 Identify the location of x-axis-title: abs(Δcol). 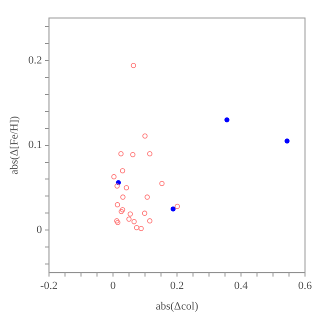
(177, 306).